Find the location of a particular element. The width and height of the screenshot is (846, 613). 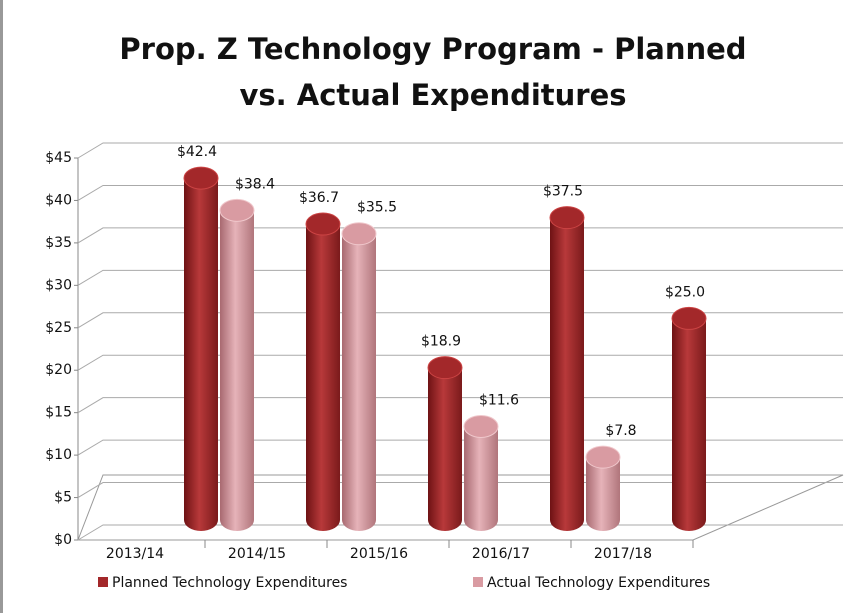

legend-label: Actual Technology Expenditures is located at coordinates (598, 583).